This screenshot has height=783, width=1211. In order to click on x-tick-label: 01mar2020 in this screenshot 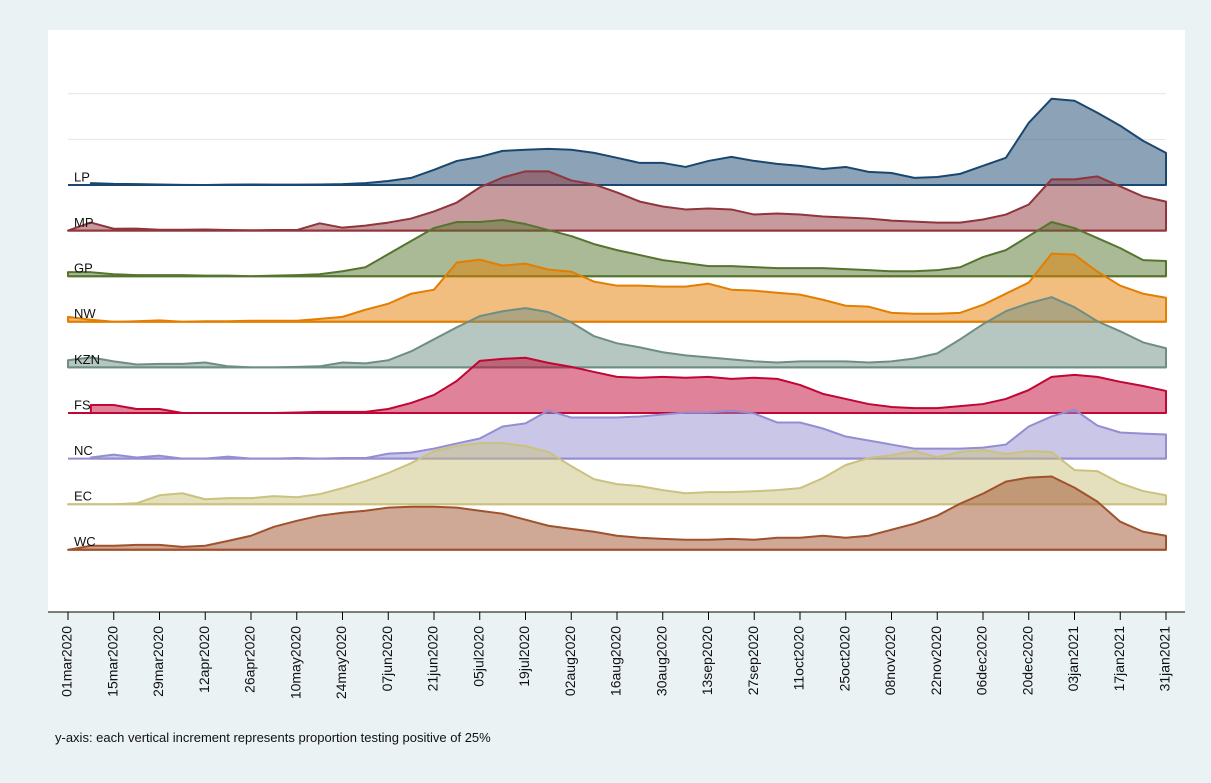, I will do `click(67, 661)`.